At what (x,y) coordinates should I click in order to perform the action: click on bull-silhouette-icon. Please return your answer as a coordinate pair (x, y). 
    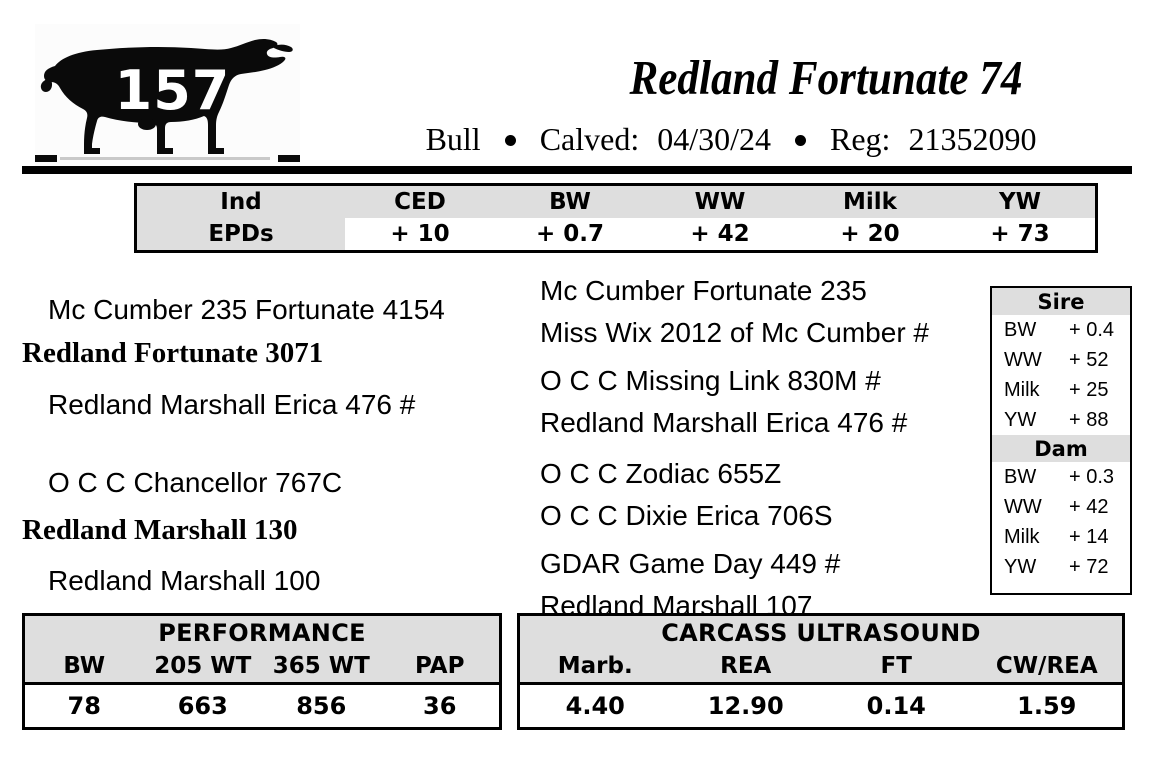
    Looking at the image, I should click on (167, 96).